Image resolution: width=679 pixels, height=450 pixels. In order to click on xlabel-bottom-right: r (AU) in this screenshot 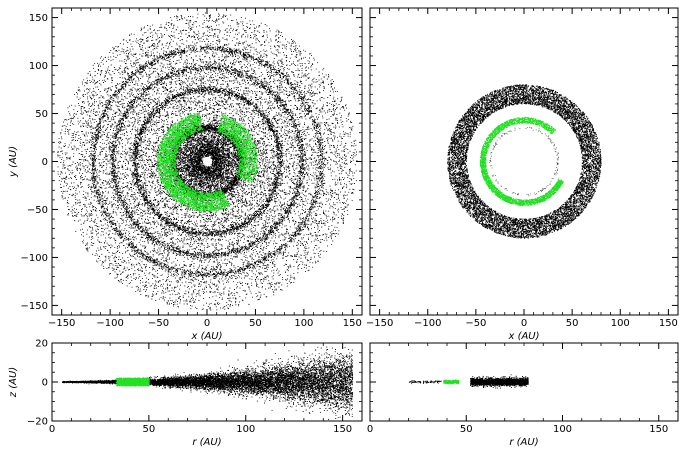, I will do `click(523, 442)`.